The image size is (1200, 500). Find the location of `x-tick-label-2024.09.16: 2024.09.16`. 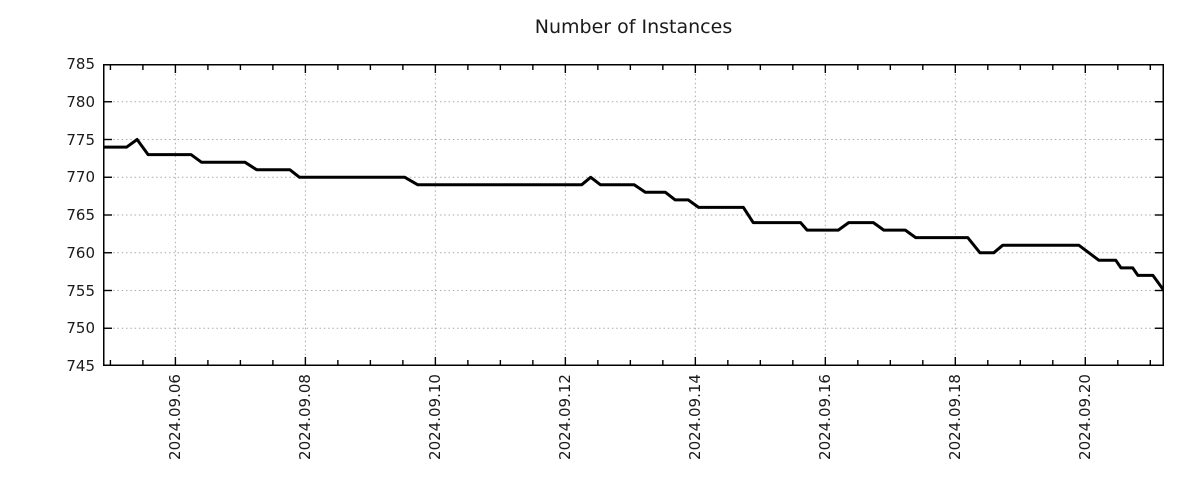

x-tick-label-2024.09.16: 2024.09.16 is located at coordinates (825, 417).